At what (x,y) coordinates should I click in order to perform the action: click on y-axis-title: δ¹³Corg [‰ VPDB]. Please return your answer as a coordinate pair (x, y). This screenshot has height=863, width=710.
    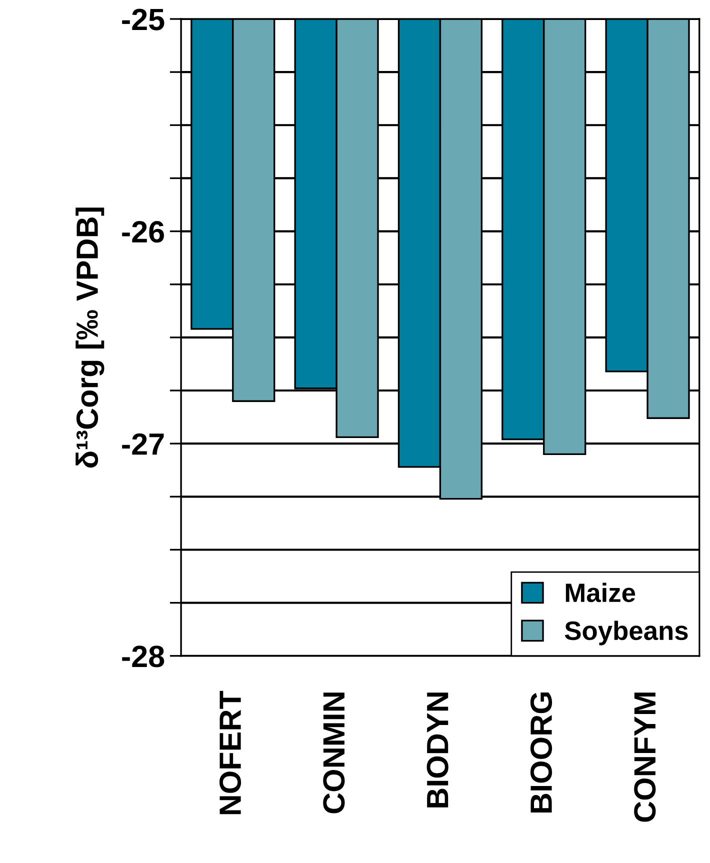
    Looking at the image, I should click on (90, 338).